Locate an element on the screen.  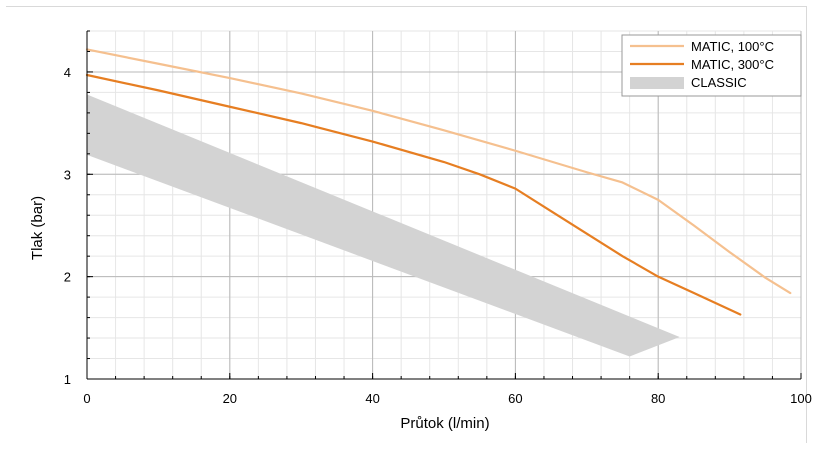
legend-label-1: MATIC, 300°C is located at coordinates (732, 64).